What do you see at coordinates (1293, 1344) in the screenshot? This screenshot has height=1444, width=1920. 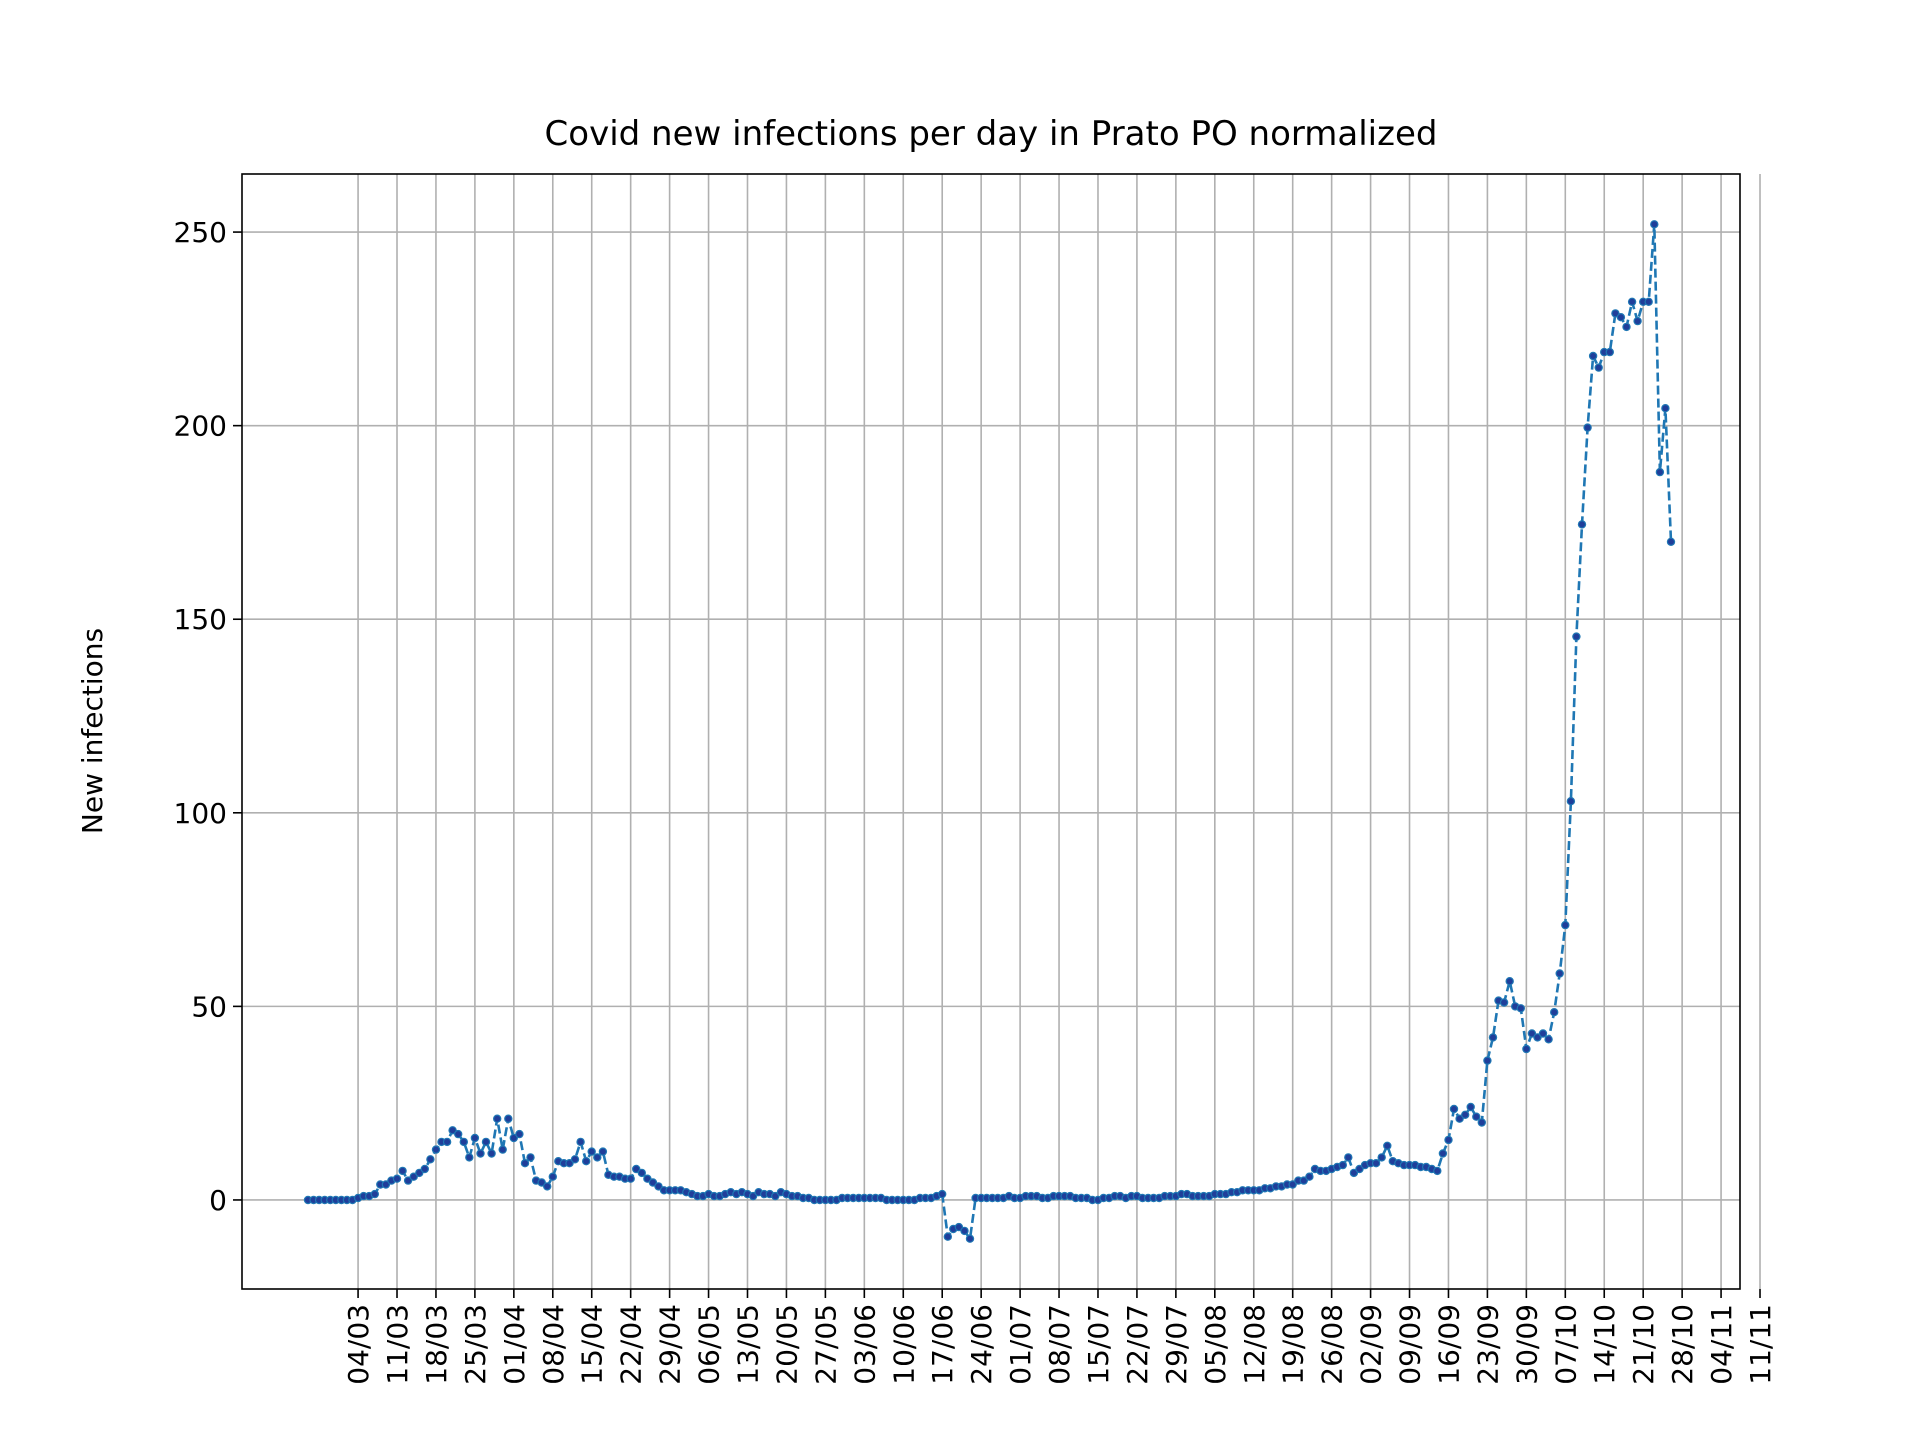 I see `x-tick-label: 19/08` at bounding box center [1293, 1344].